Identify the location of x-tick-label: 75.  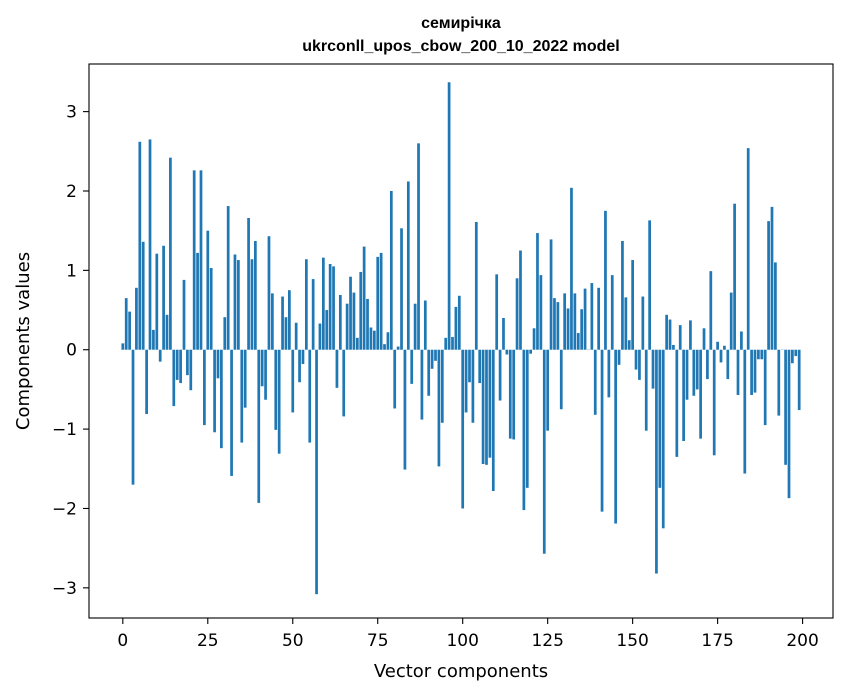
(378, 641).